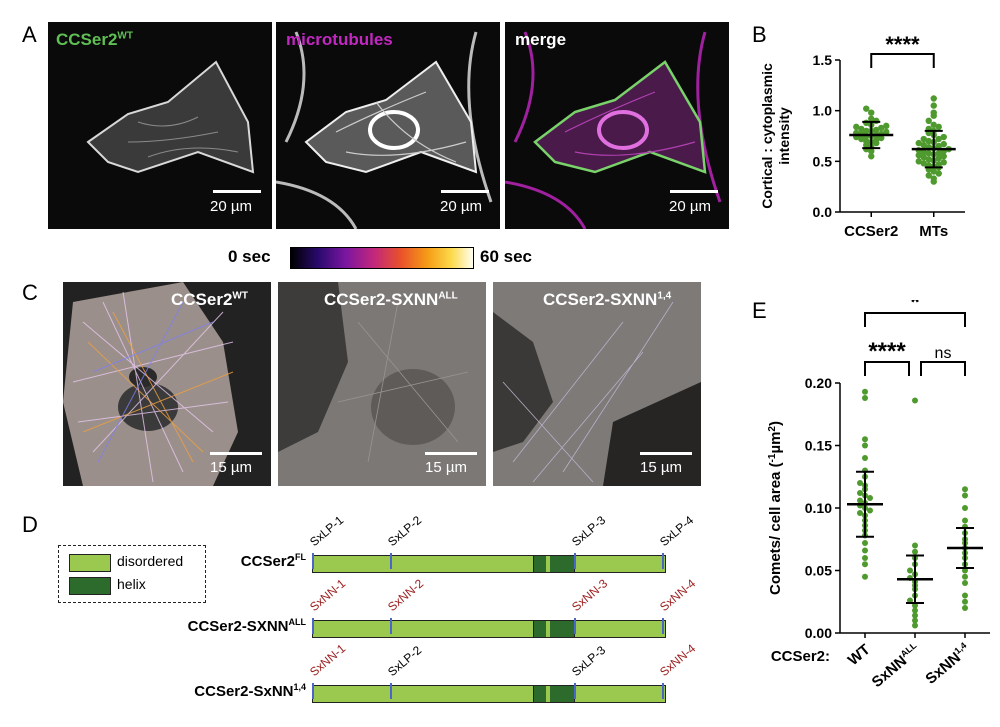 Image resolution: width=1000 pixels, height=727 pixels. Describe the element at coordinates (784, 136) in the screenshot. I see `y-axis-label-line2: intensity` at that location.